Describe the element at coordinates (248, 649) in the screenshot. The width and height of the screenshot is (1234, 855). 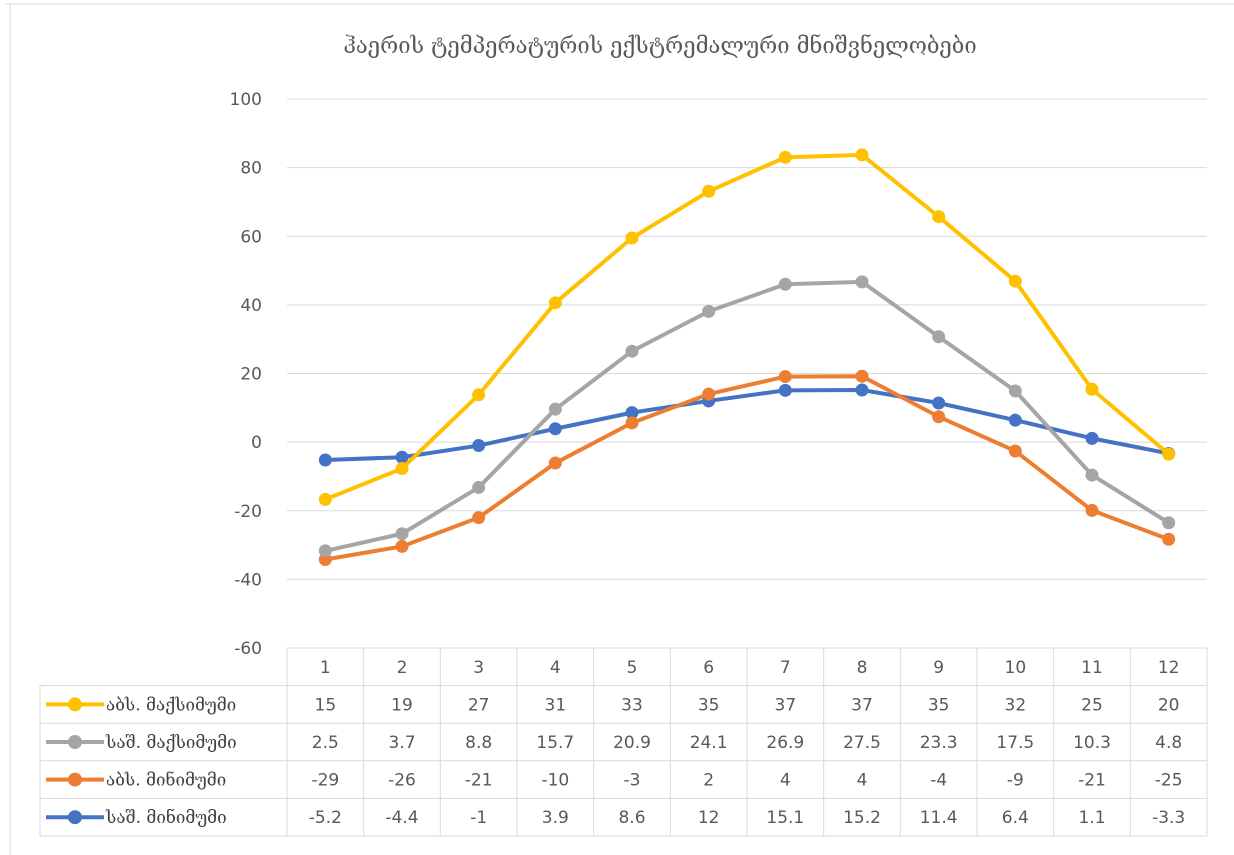
I see `y-tick-label: -60` at that location.